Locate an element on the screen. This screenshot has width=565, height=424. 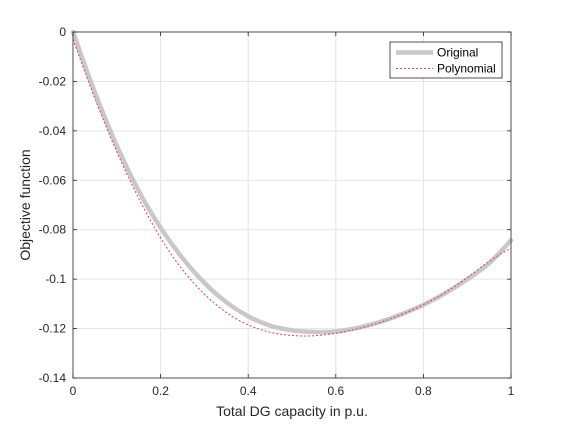
y-tick-label: -0.02 is located at coordinates (53, 81).